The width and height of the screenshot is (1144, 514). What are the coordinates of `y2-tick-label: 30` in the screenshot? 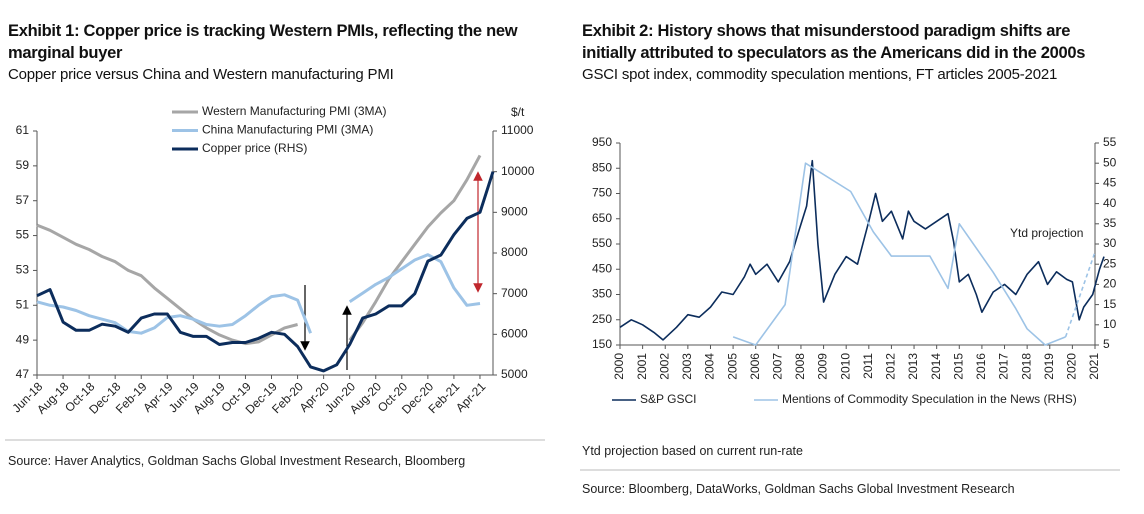 It's located at (1110, 243).